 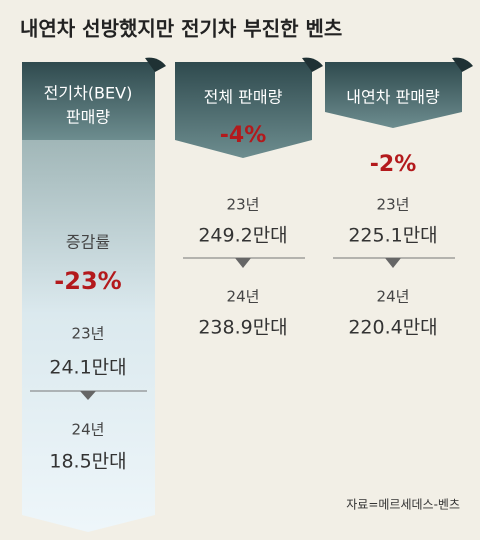 I want to click on panel-title: 전체 판매량, so click(x=243, y=97).